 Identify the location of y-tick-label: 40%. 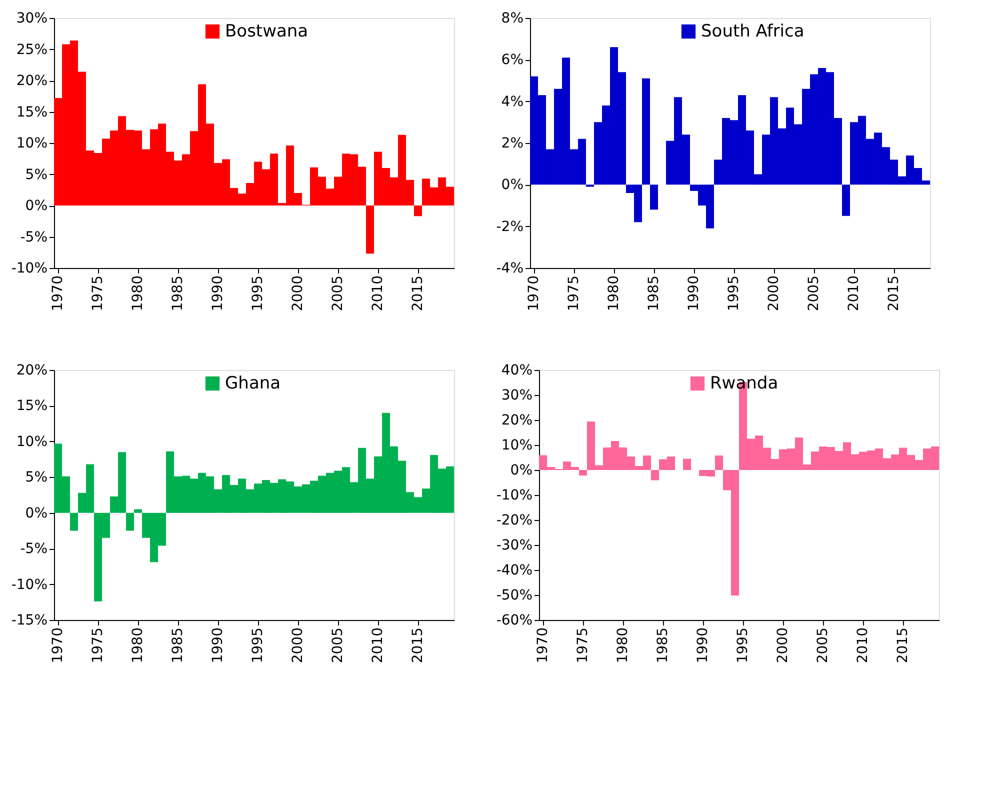
(516, 370).